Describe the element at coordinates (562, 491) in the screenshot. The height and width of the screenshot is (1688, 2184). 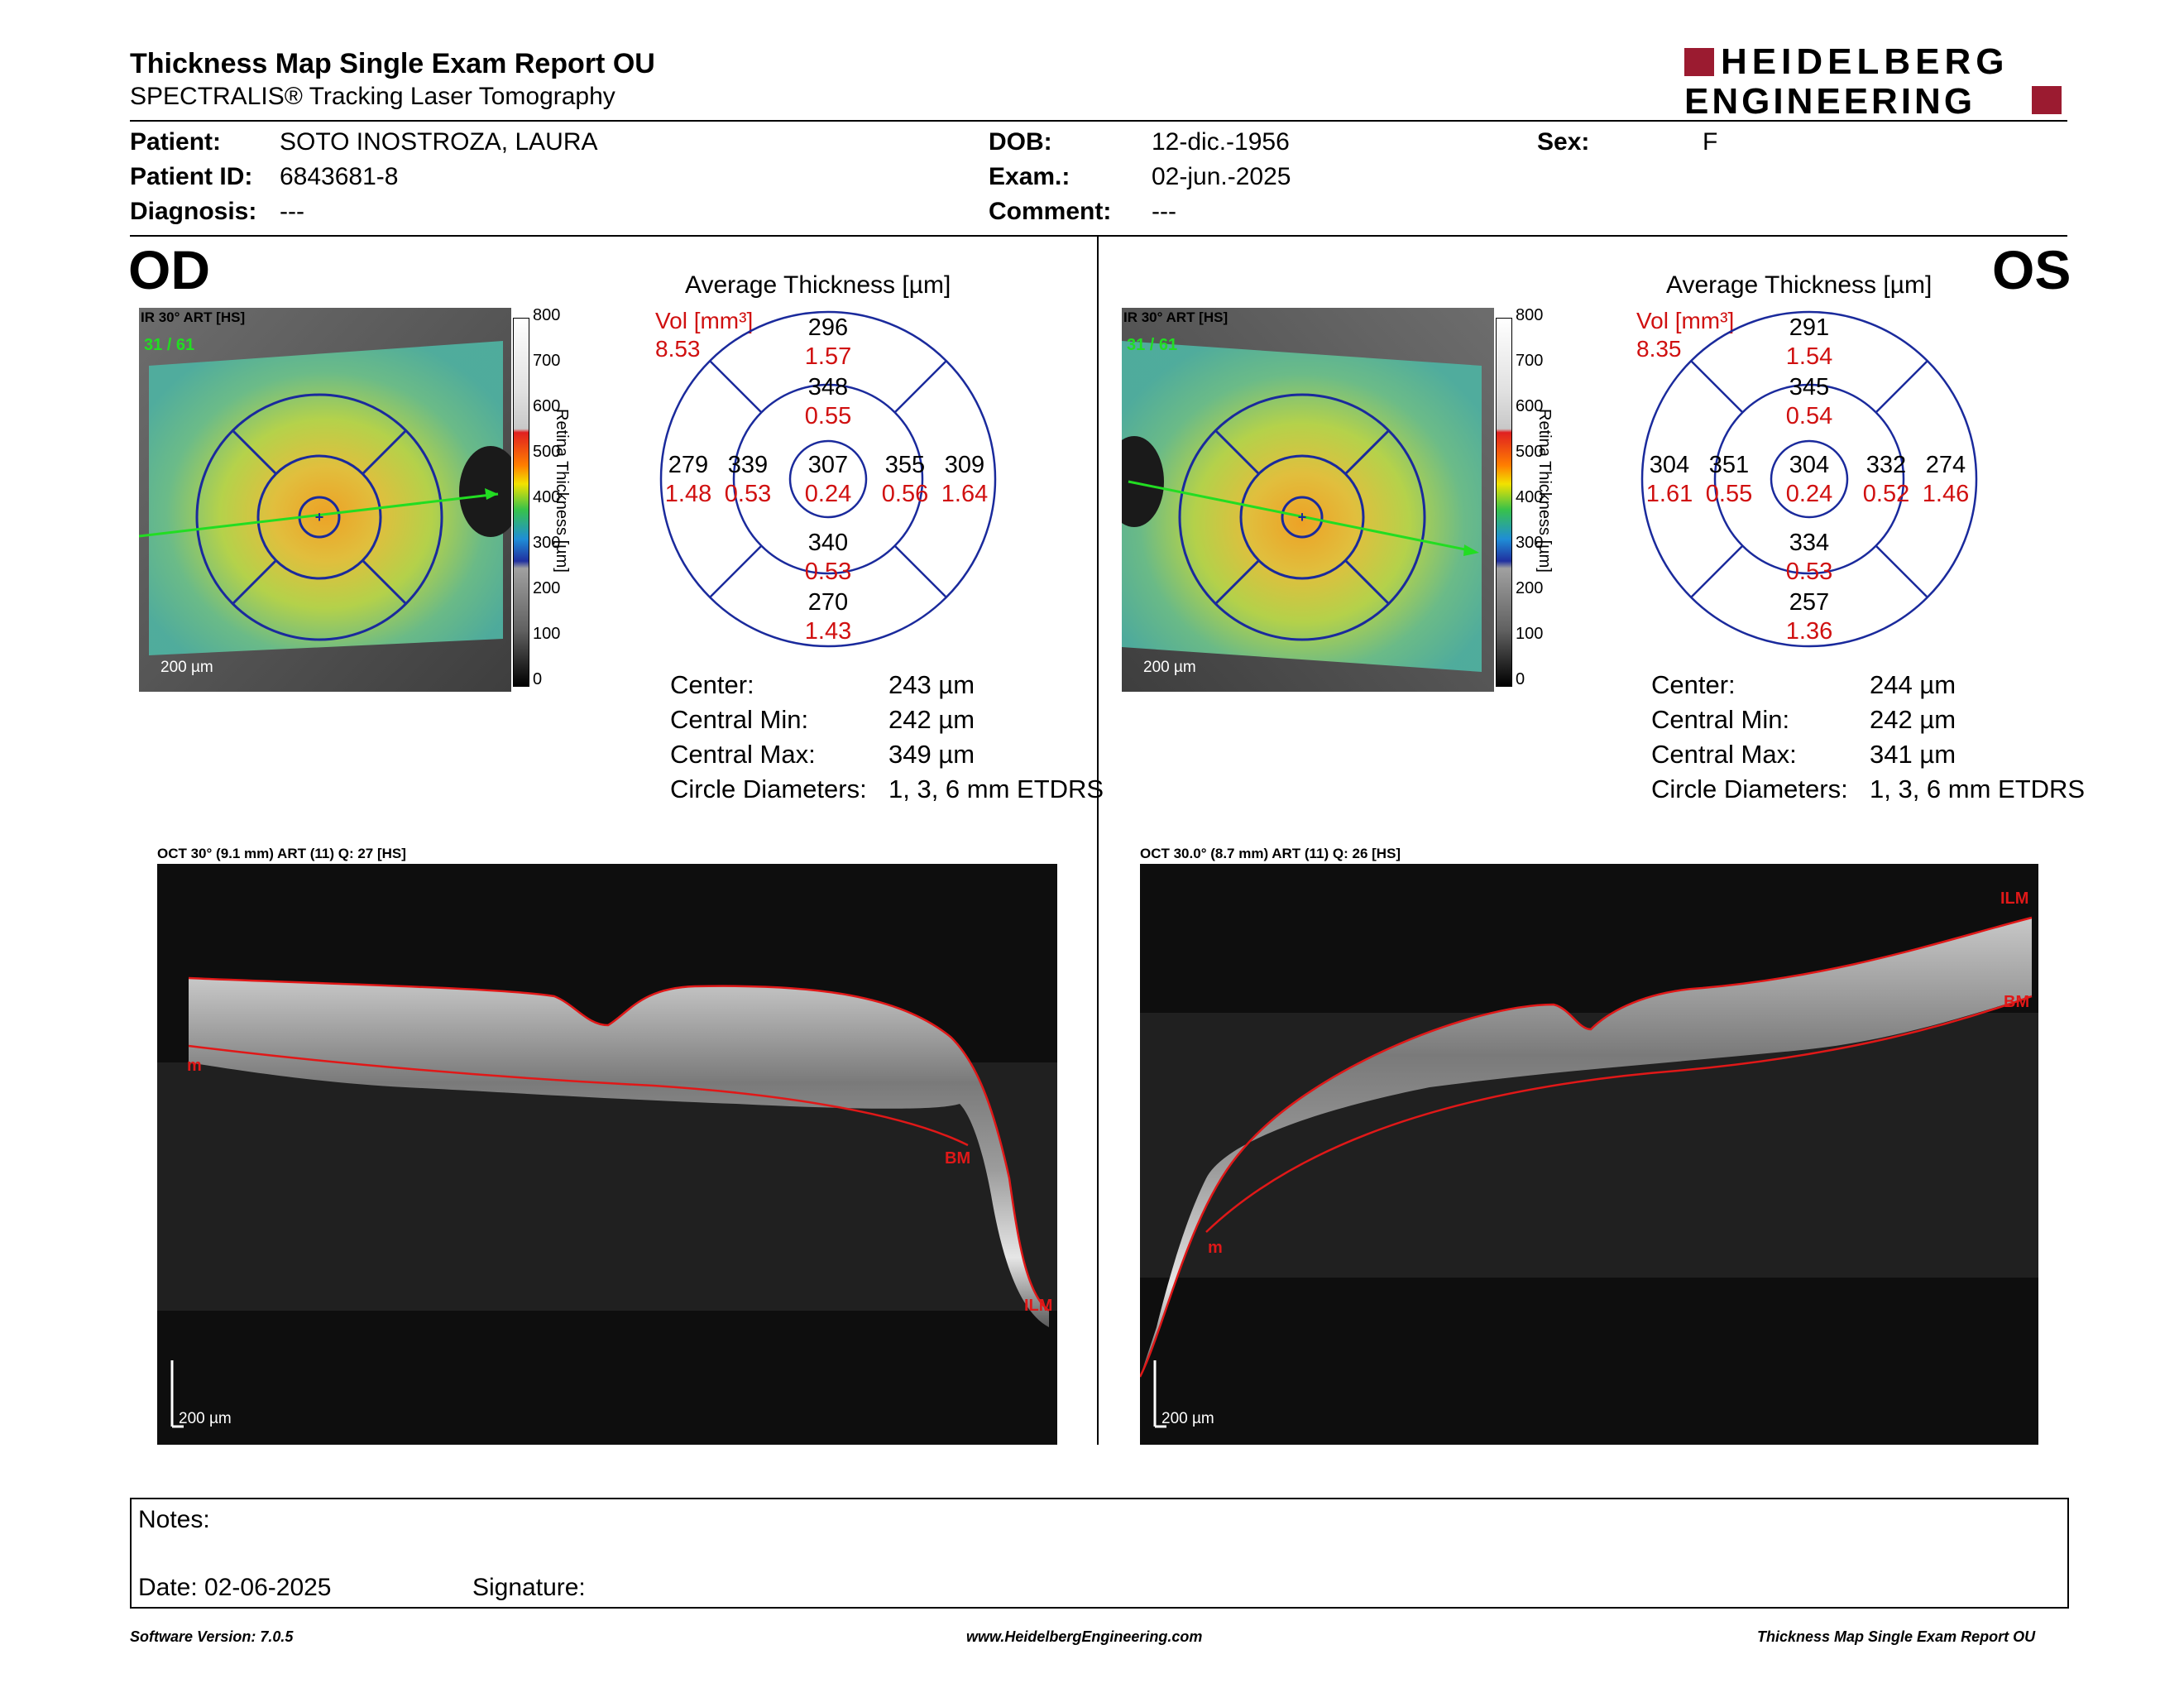
I see `colorbar-title-od: Retina Thickness [µm]` at that location.